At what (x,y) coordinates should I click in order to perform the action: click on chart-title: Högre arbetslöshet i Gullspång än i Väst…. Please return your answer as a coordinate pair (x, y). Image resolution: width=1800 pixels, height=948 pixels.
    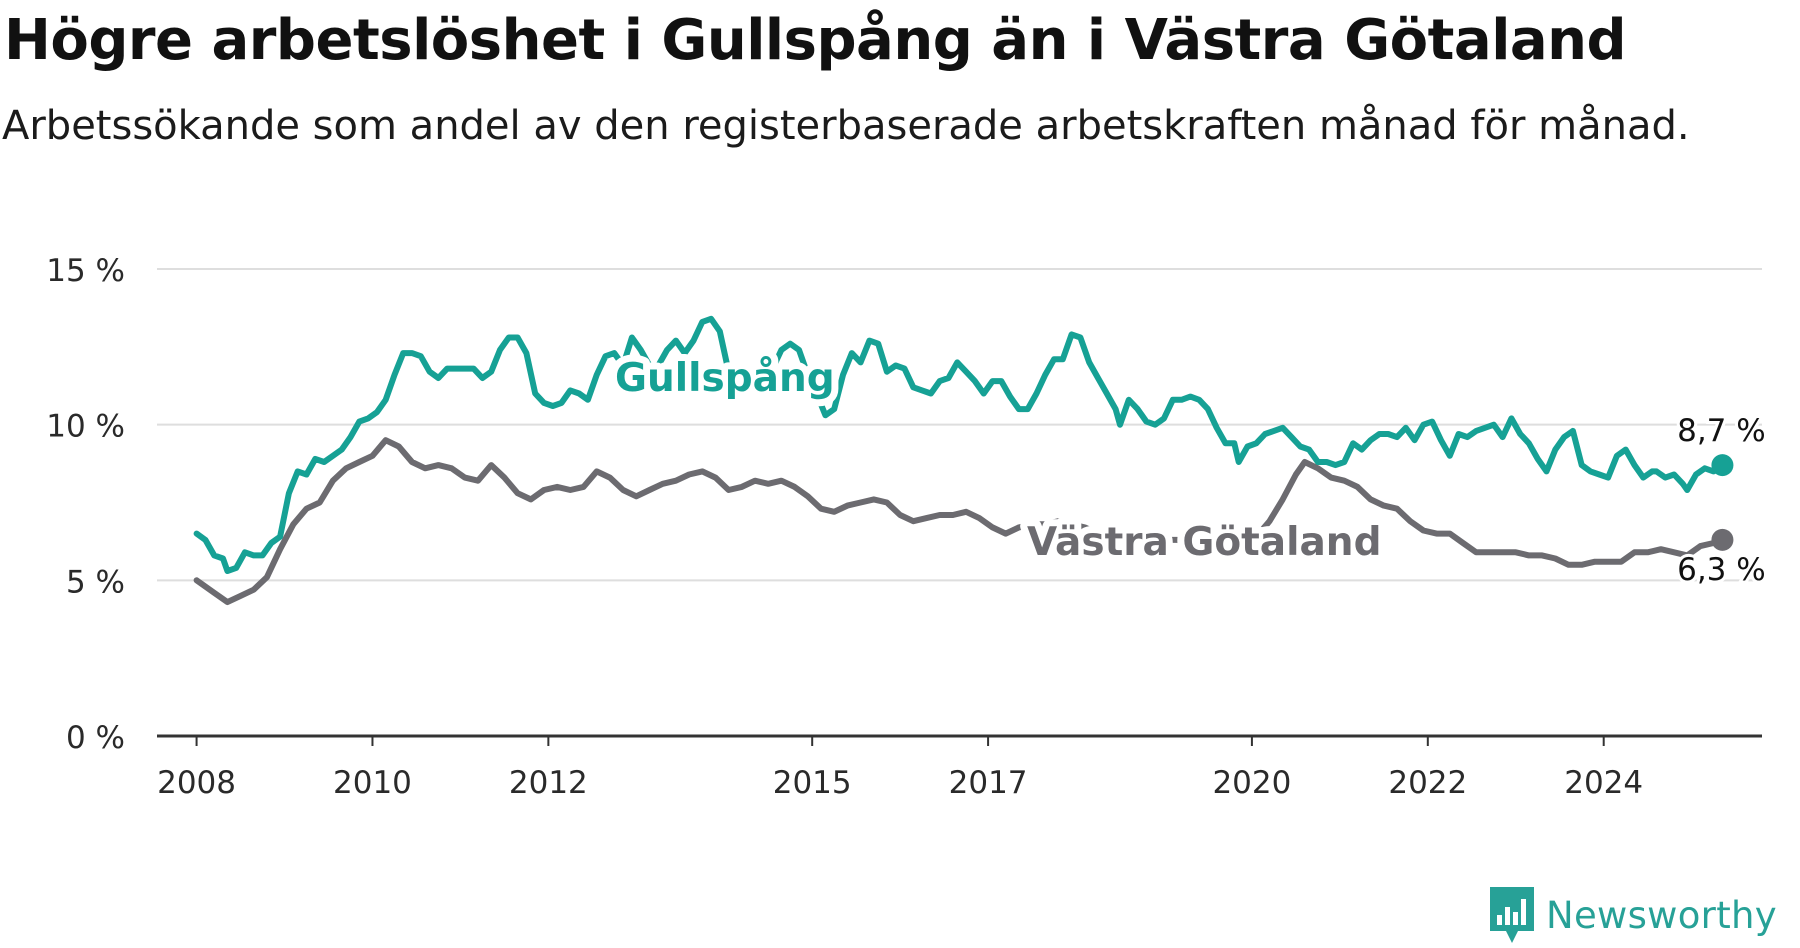
    Looking at the image, I should click on (815, 40).